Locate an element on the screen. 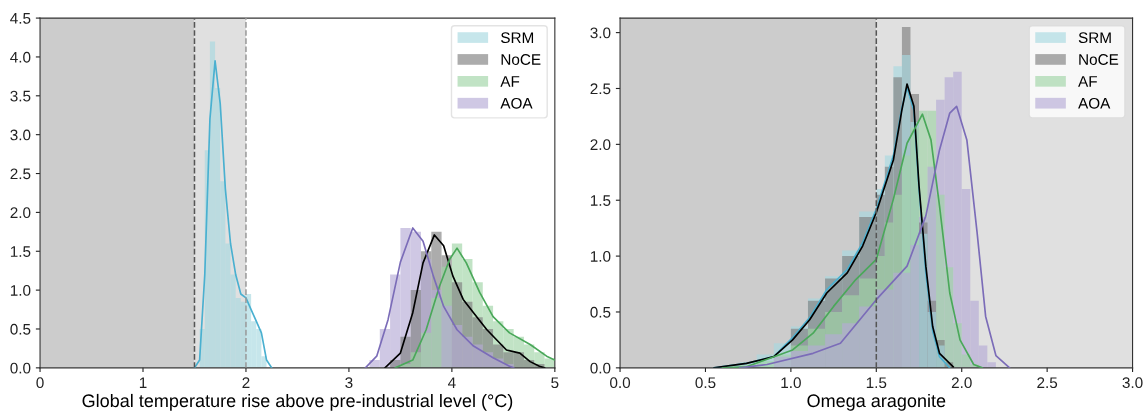 The image size is (1144, 411). x-tick-label: 0.5 is located at coordinates (705, 383).